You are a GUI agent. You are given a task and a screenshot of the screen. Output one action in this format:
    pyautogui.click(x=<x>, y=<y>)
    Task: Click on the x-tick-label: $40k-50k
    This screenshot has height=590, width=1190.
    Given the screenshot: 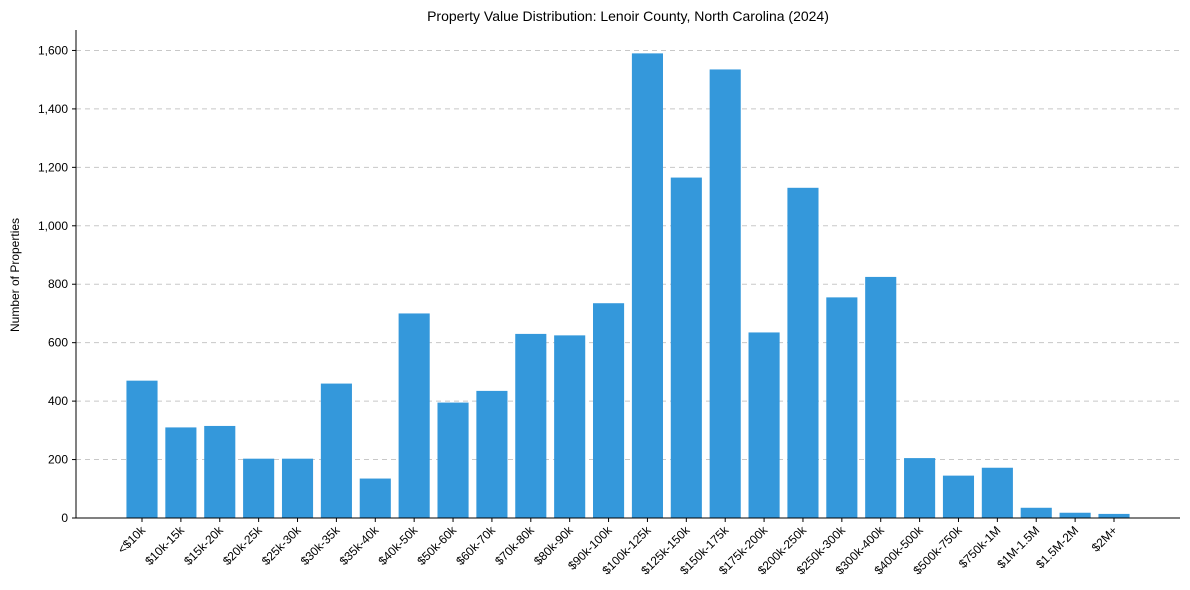 What is the action you would take?
    pyautogui.click(x=398, y=546)
    